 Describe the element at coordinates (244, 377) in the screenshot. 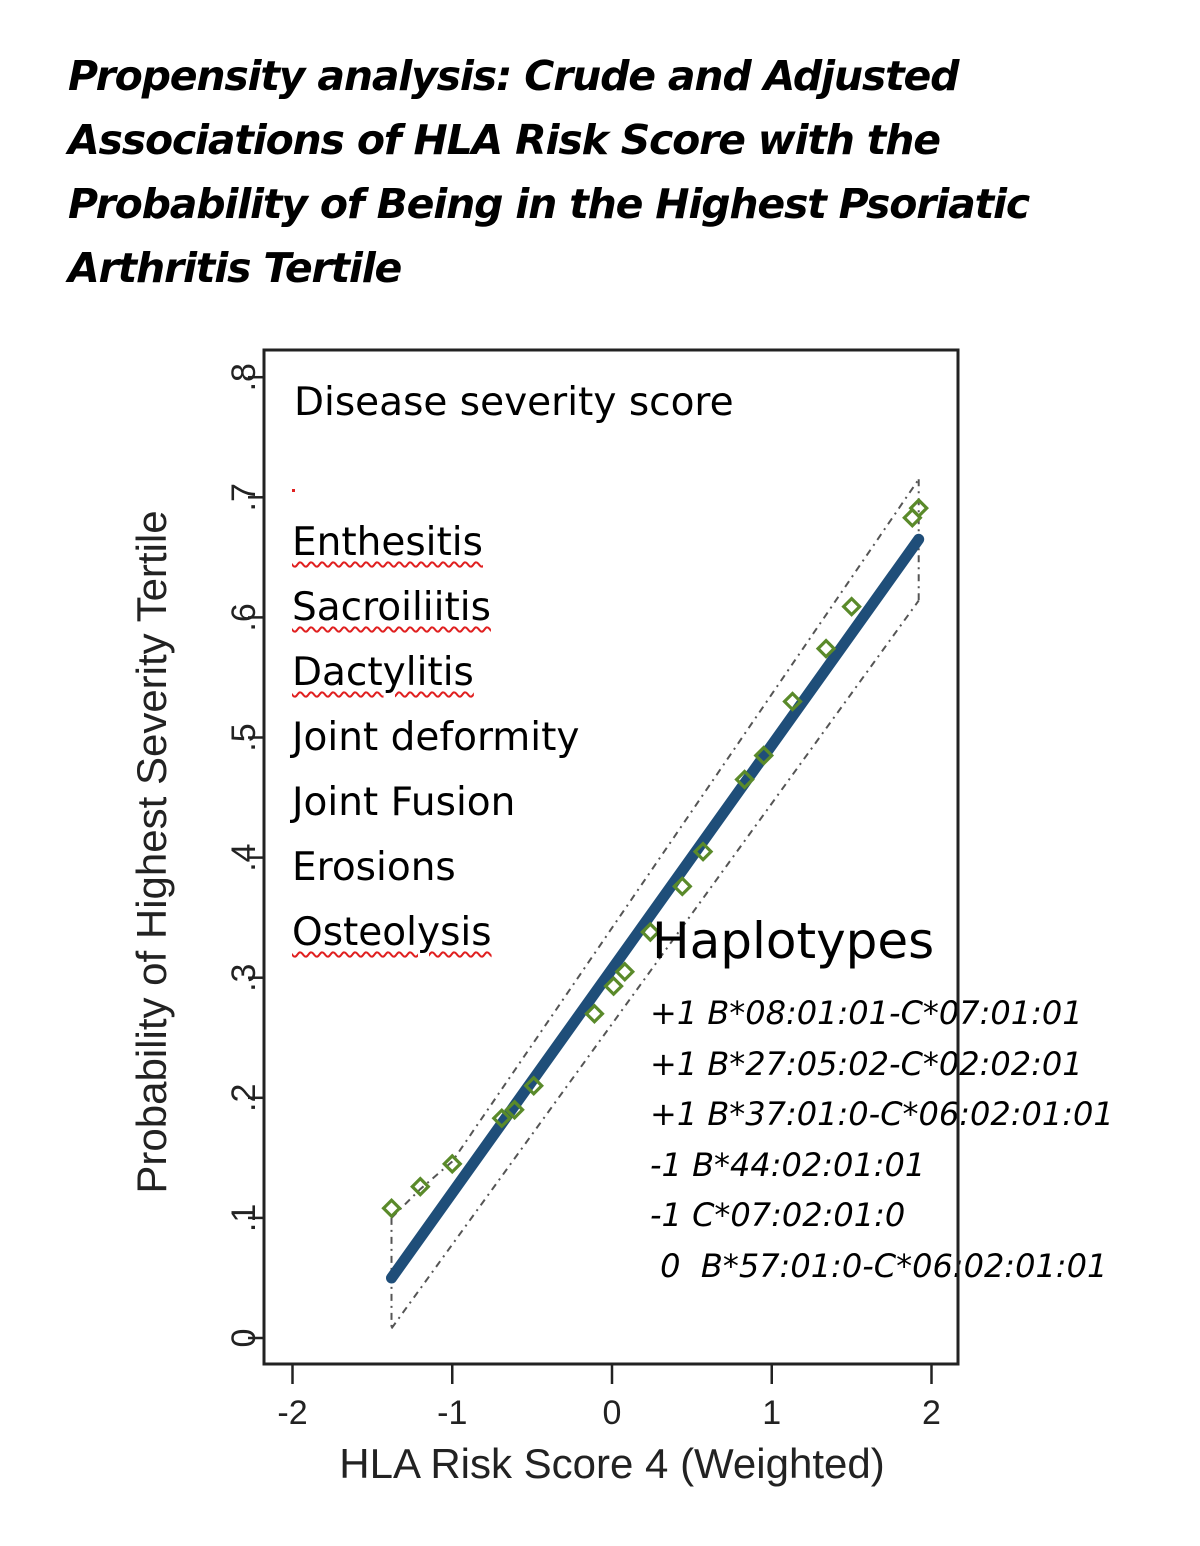

I see `y-tick-label: .8` at that location.